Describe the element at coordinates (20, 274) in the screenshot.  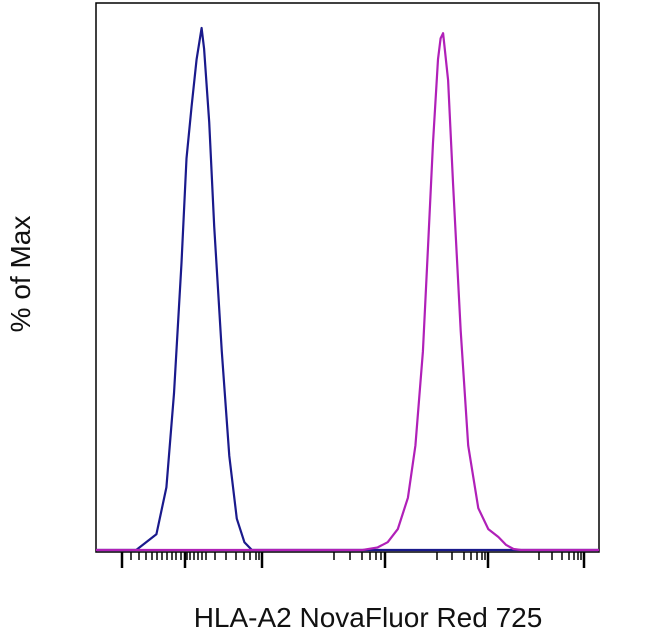
I see `y-axis-label: % of Max` at that location.